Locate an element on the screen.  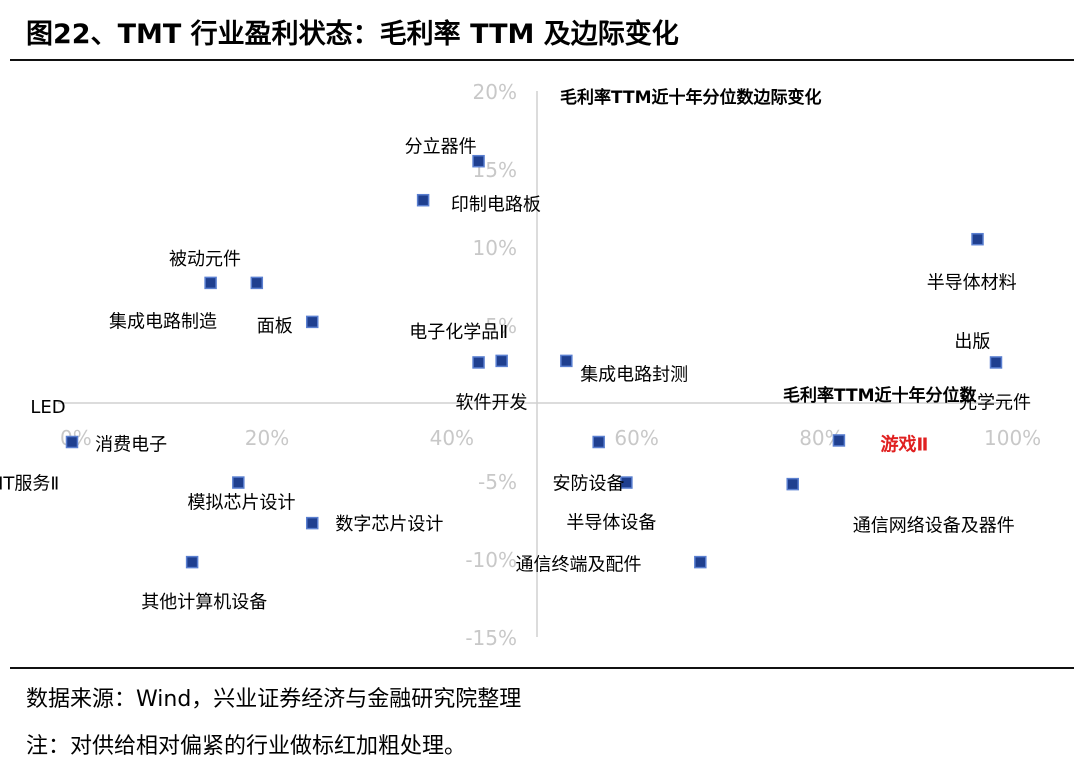
point-label: 半导体设备 is located at coordinates (611, 523).